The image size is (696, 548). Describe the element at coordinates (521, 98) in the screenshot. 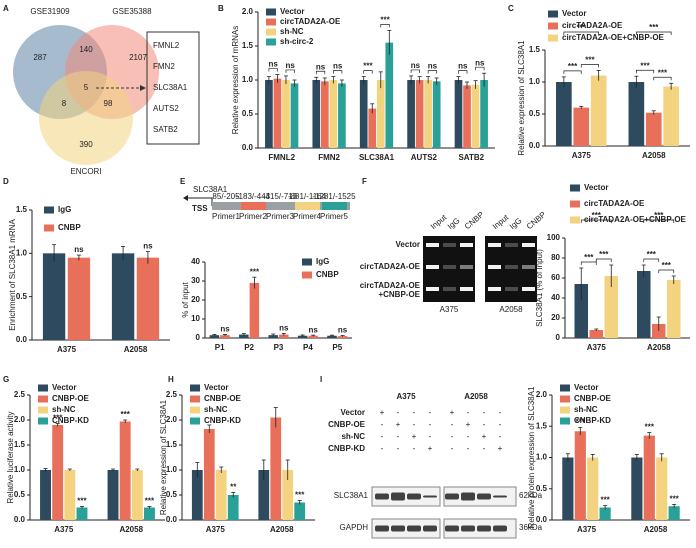

I see `y-axis-label: Relative expression of SLC38A1` at that location.